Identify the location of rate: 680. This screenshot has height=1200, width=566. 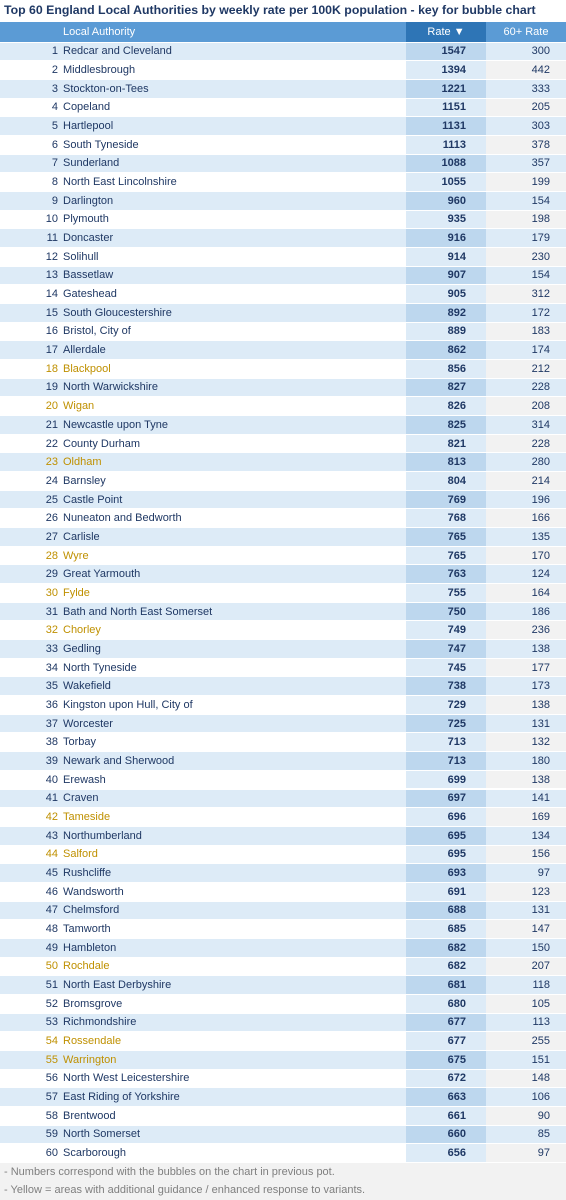
(446, 1003).